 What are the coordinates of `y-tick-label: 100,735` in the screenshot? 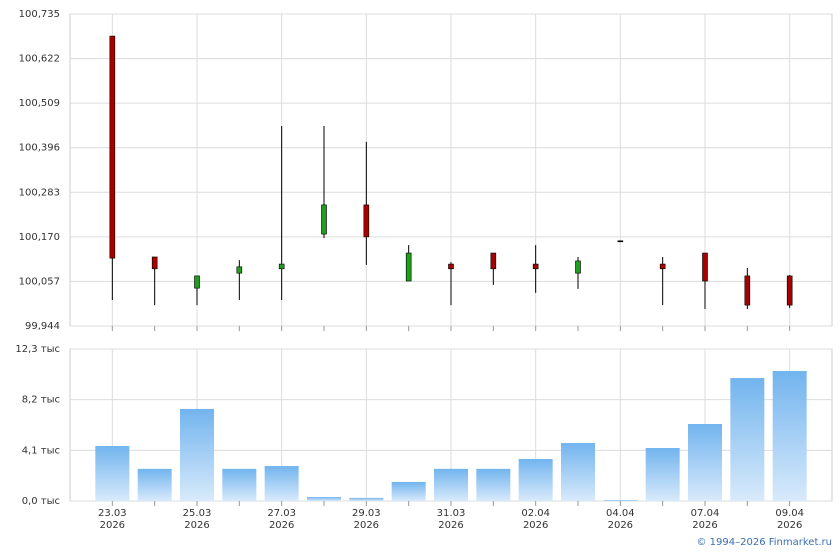 It's located at (39, 14).